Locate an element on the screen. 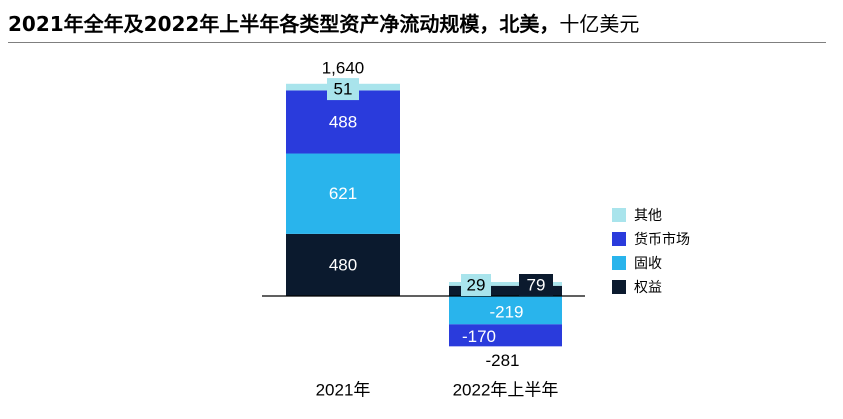  data-label-other-2: 29 is located at coordinates (476, 285).